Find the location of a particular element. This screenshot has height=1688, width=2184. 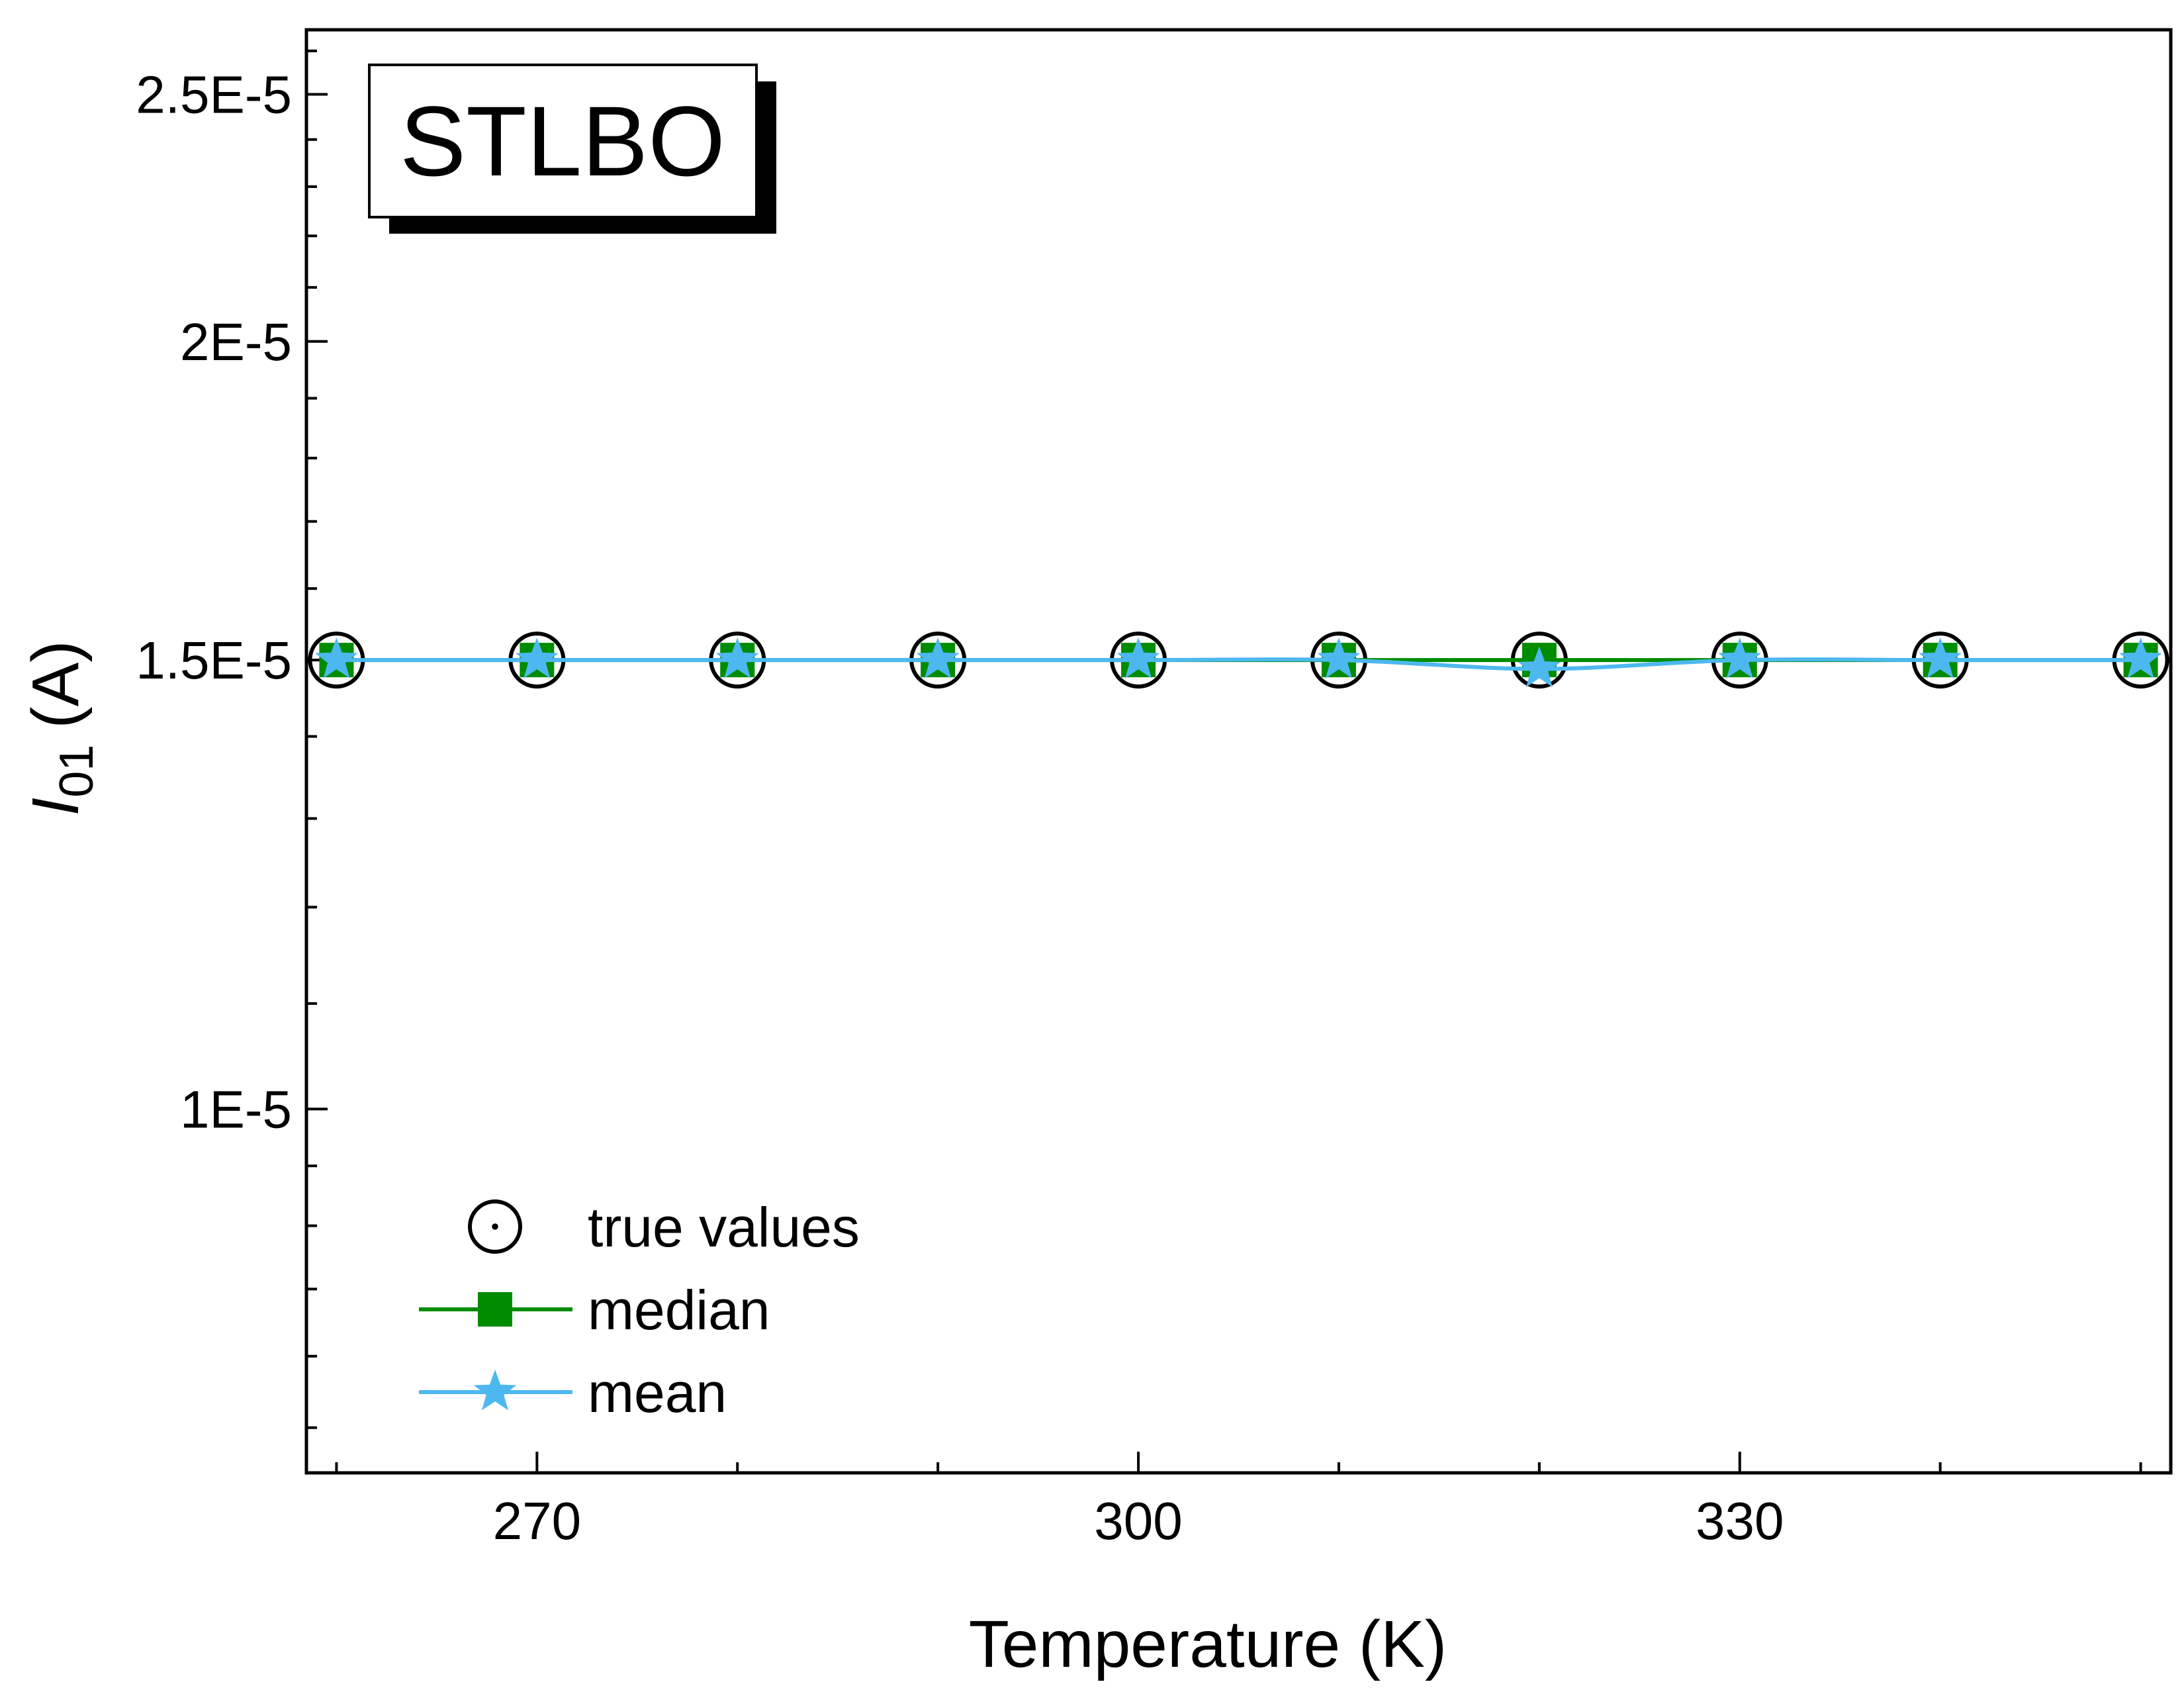

series-line-mean is located at coordinates (1238, 664).